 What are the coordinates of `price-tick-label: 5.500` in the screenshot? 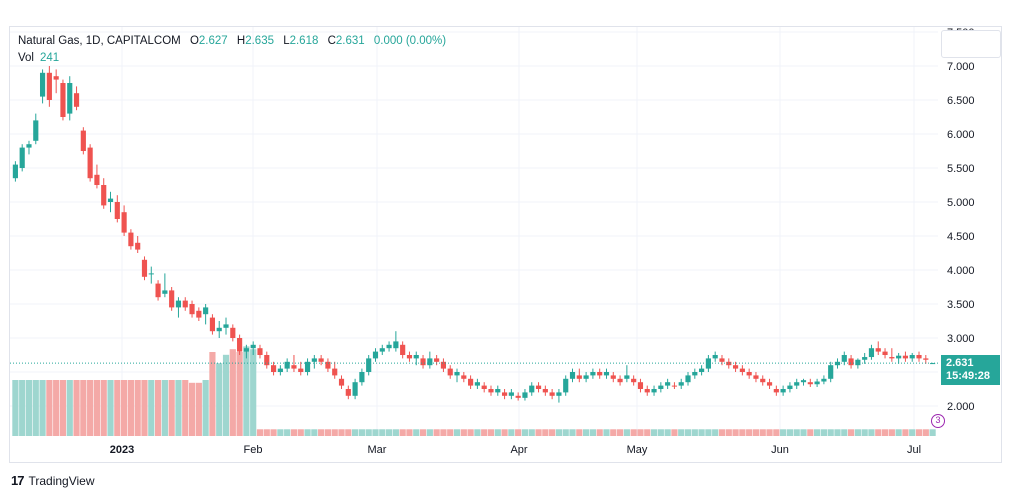 It's located at (961, 169).